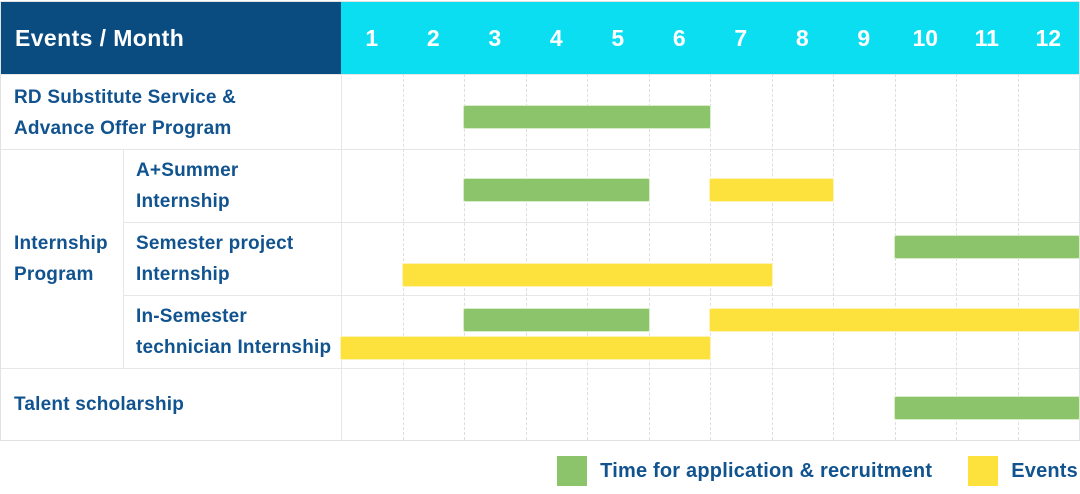  Describe the element at coordinates (556, 37) in the screenshot. I see `month-header-4: 4` at that location.